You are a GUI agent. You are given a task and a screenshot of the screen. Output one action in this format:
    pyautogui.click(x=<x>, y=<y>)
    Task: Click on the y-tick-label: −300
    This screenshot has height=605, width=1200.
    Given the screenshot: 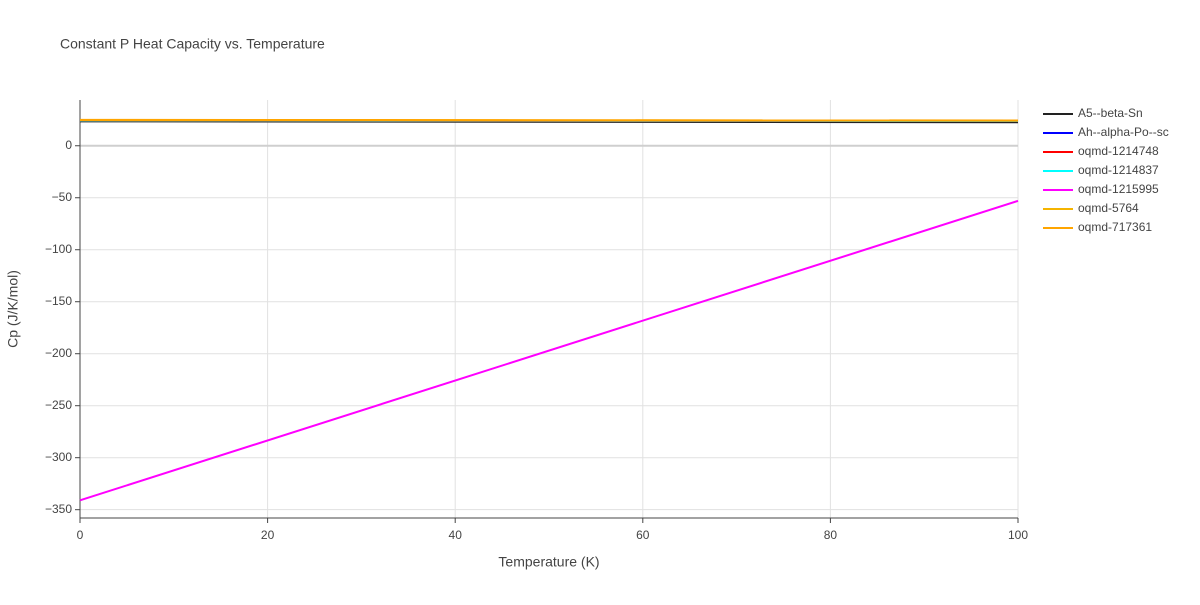 What is the action you would take?
    pyautogui.click(x=58, y=457)
    